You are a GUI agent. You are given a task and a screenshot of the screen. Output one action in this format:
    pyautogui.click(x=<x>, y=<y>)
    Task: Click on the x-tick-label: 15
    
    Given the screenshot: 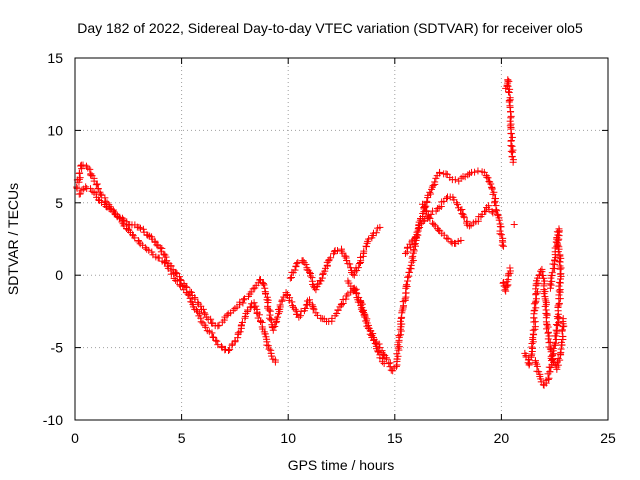 What is the action you would take?
    pyautogui.click(x=395, y=438)
    